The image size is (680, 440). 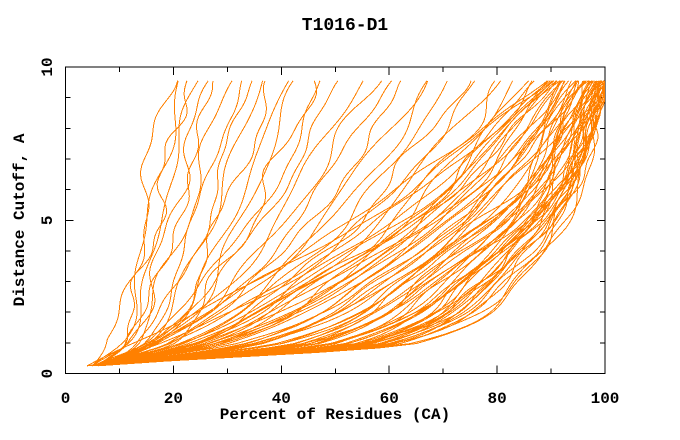 What do you see at coordinates (48, 66) in the screenshot?
I see `y-tick-label: 10` at bounding box center [48, 66].